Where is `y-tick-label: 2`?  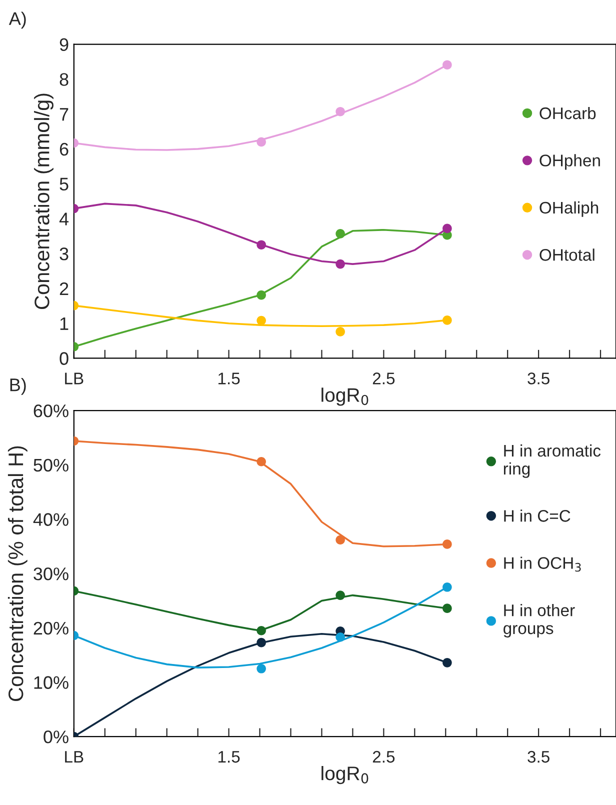 y-tick-label: 2 is located at coordinates (64, 288).